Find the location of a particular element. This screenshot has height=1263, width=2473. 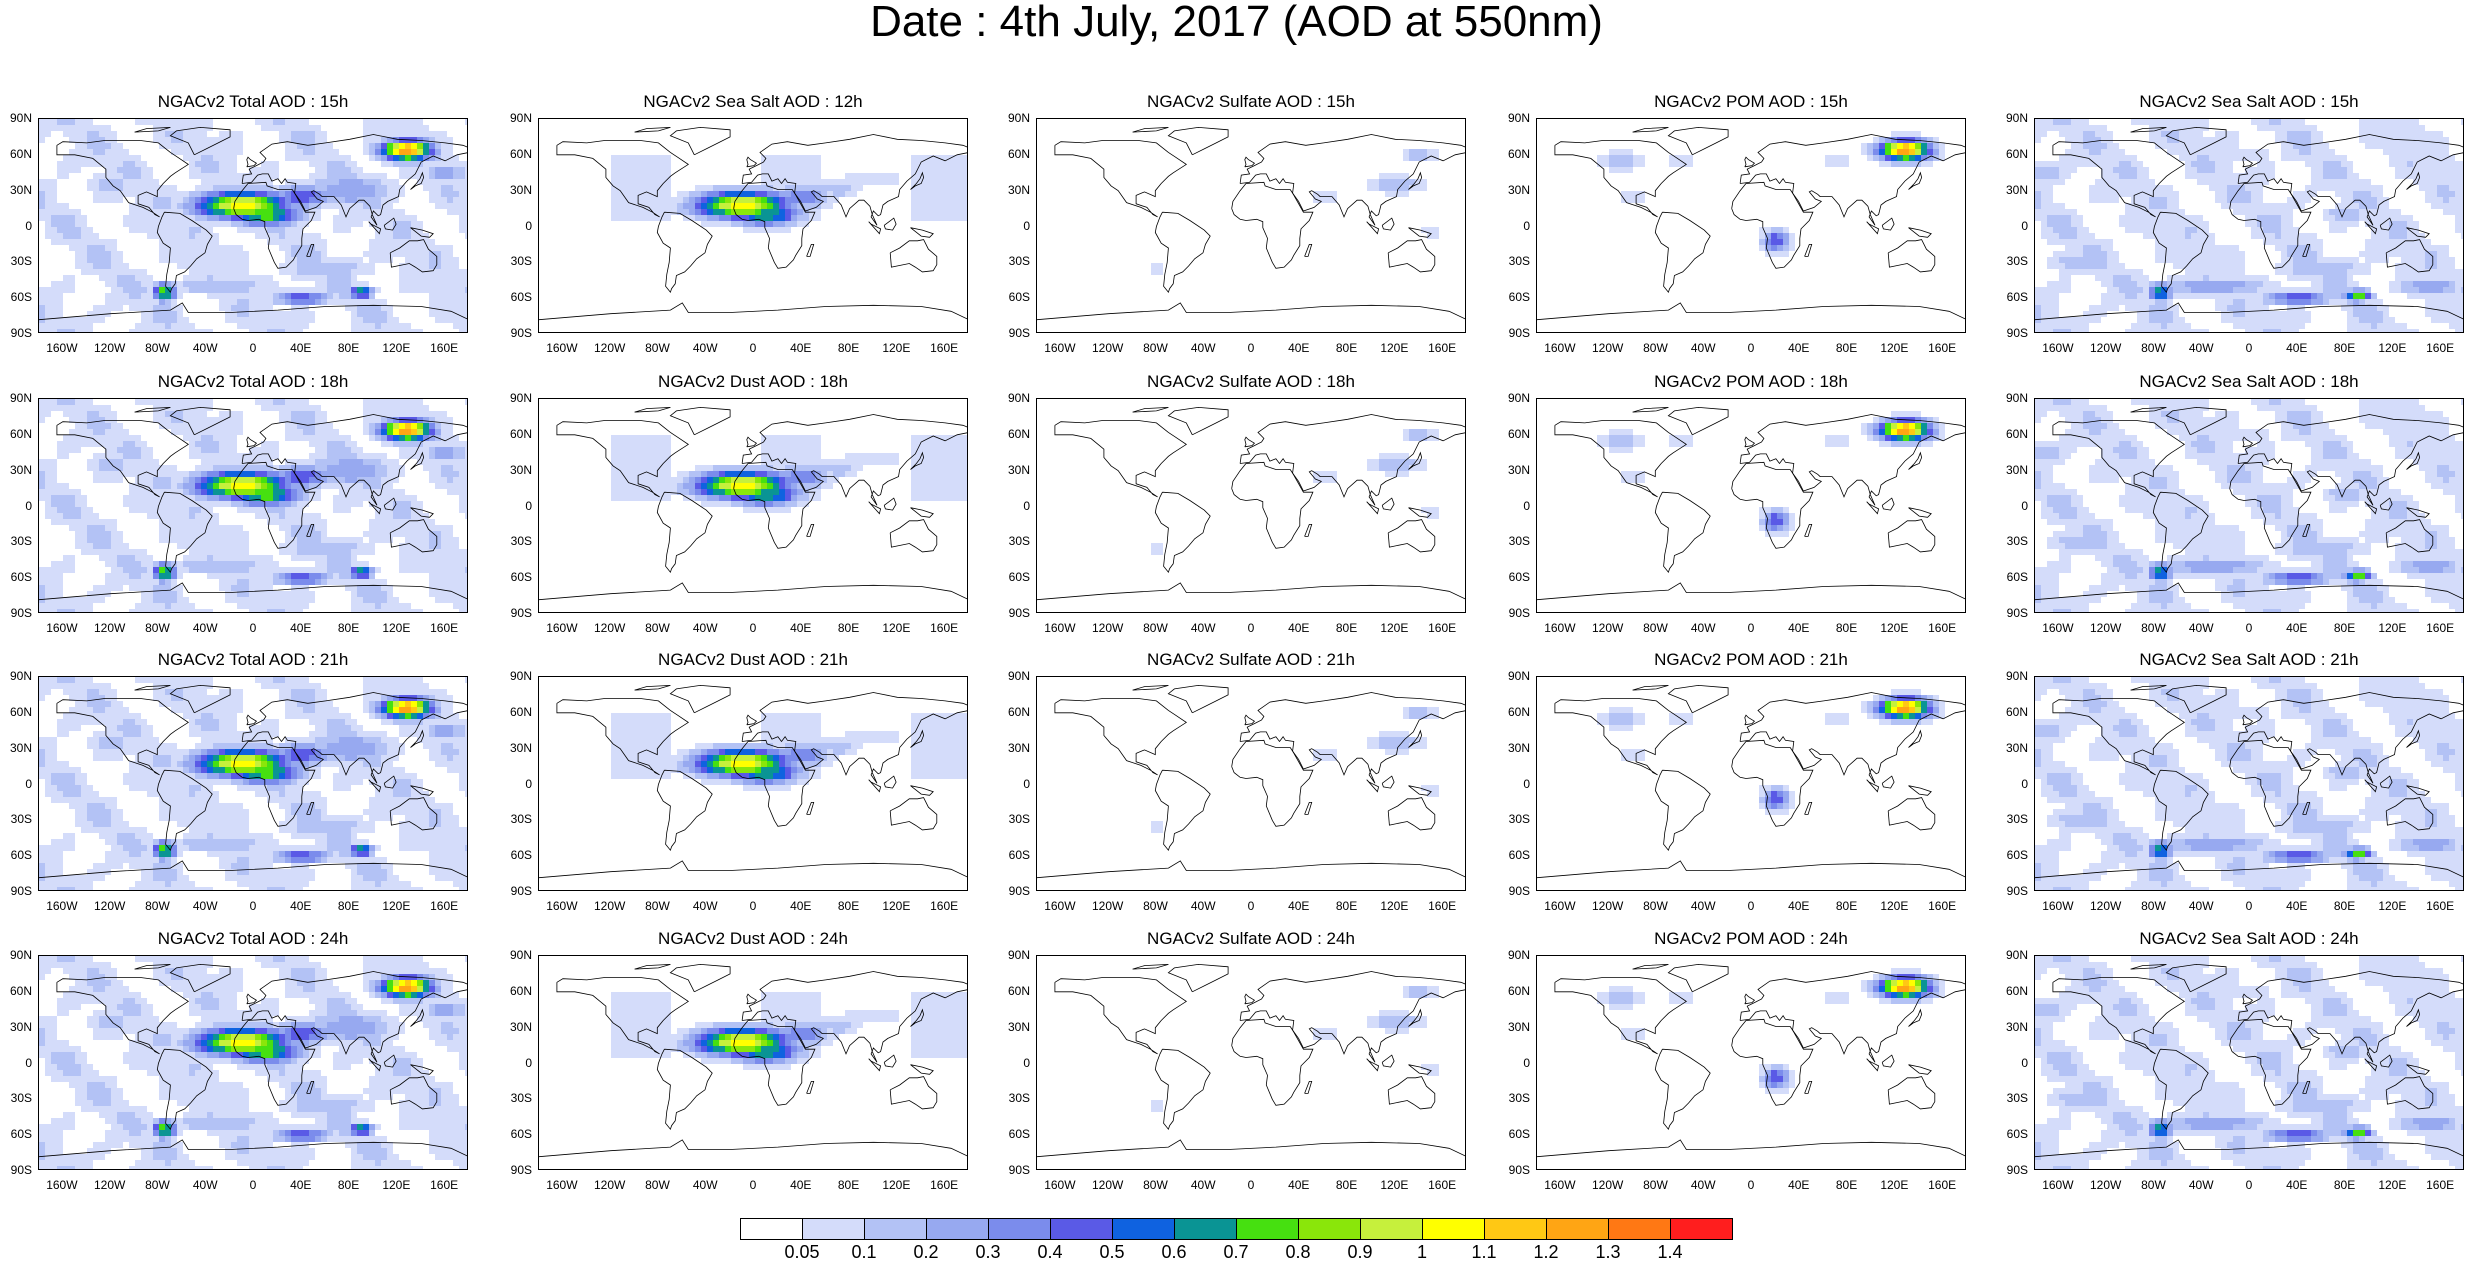

lat-tick-label: 90N is located at coordinates (17, 118).